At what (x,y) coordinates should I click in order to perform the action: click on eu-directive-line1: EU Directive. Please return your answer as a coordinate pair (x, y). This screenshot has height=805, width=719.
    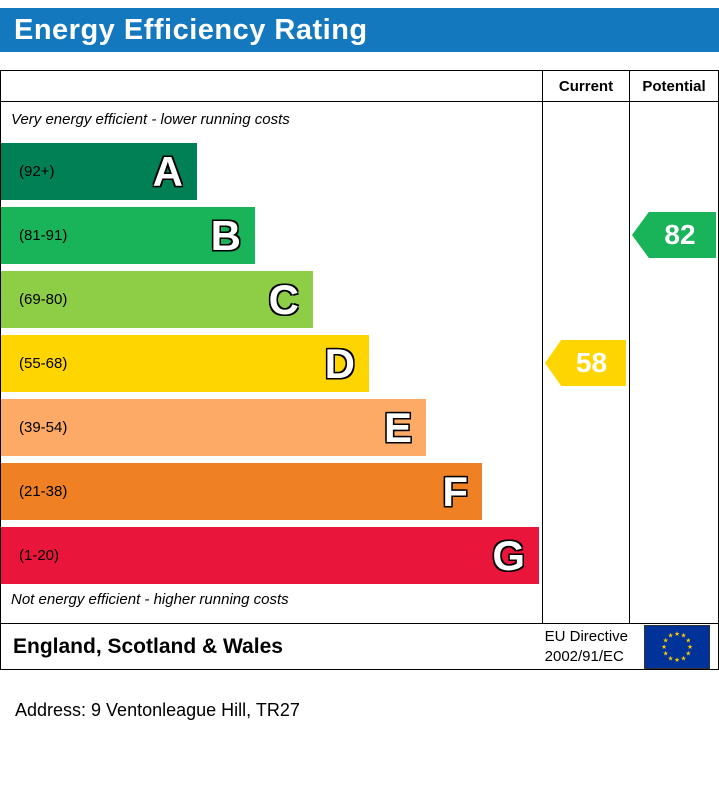
    Looking at the image, I should click on (586, 636).